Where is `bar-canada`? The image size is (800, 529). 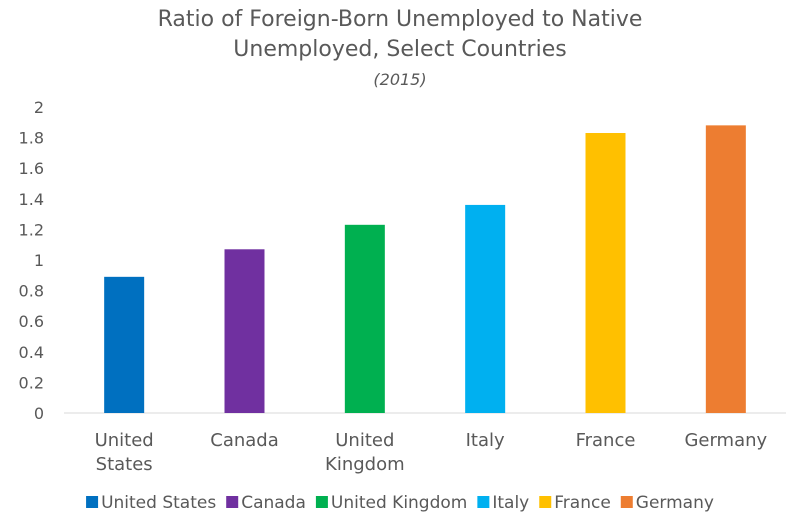
bar-canada is located at coordinates (244, 331).